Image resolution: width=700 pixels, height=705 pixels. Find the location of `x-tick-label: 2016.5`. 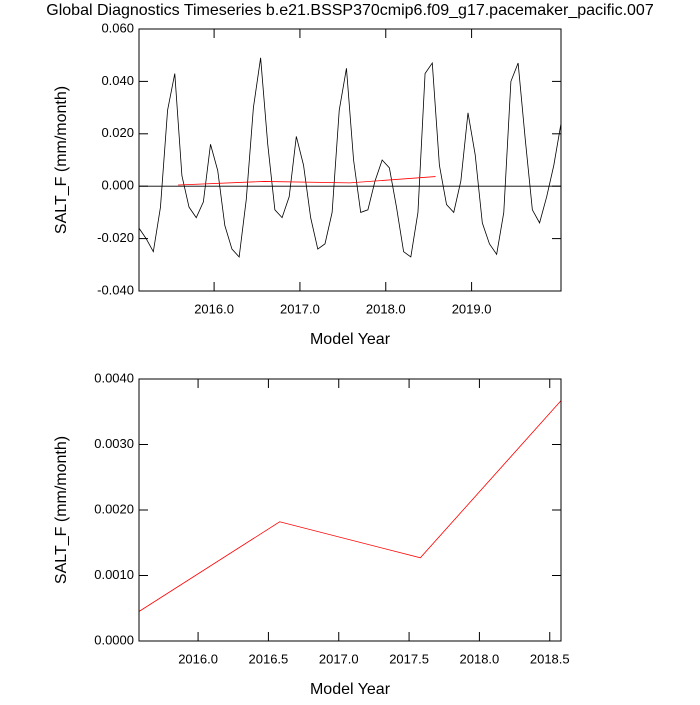

x-tick-label: 2016.5 is located at coordinates (269, 658).